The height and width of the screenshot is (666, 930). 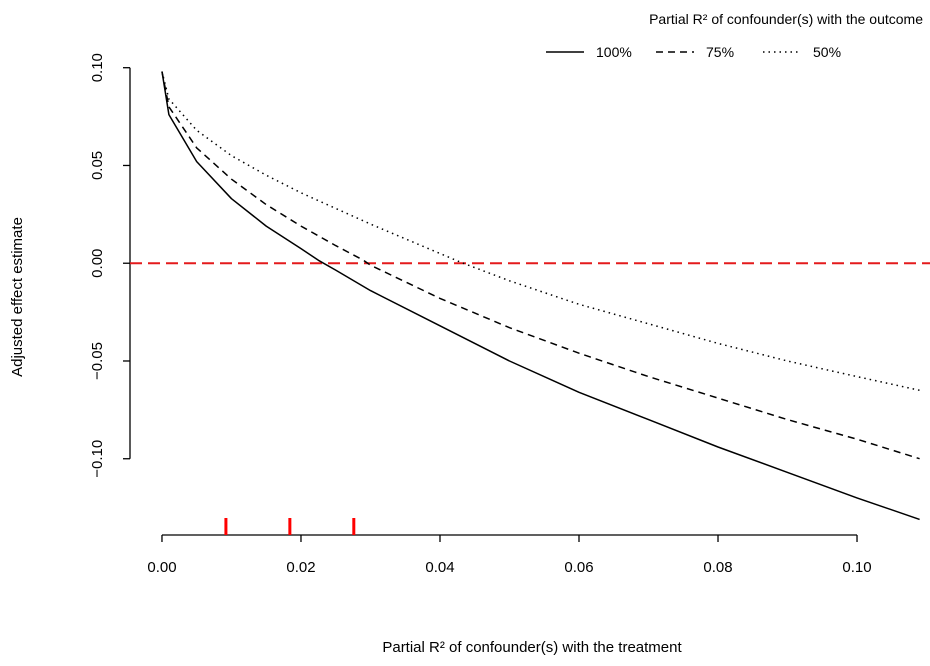 What do you see at coordinates (717, 567) in the screenshot?
I see `x-tick-label-0-08: 0.08` at bounding box center [717, 567].